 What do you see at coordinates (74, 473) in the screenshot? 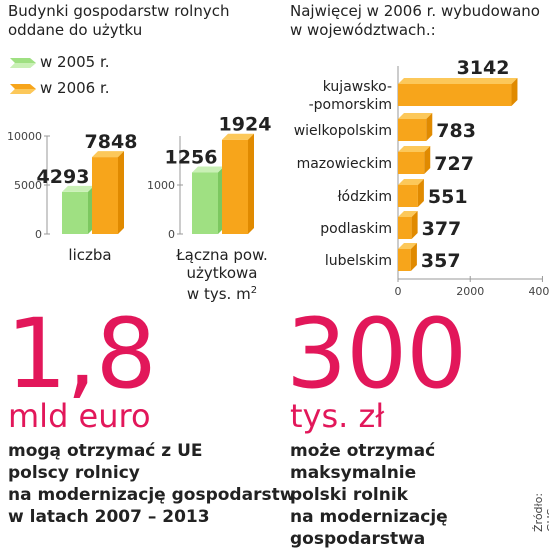
I see `stat1-line-2: polscy rolnicy` at bounding box center [74, 473].